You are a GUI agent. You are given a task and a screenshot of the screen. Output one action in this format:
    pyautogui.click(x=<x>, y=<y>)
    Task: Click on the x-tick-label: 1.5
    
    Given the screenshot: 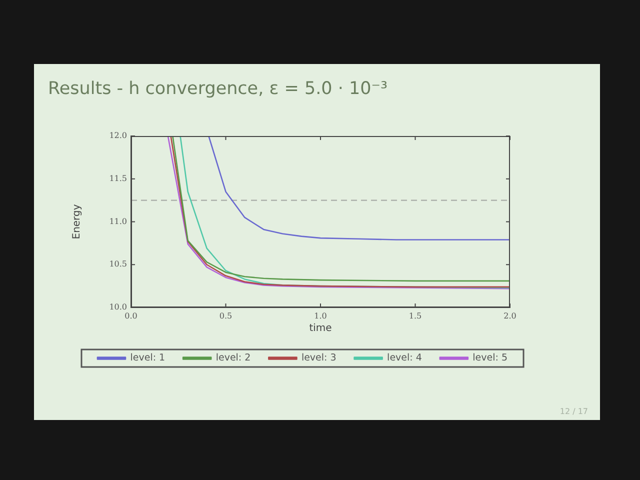 What is the action you would take?
    pyautogui.click(x=415, y=315)
    